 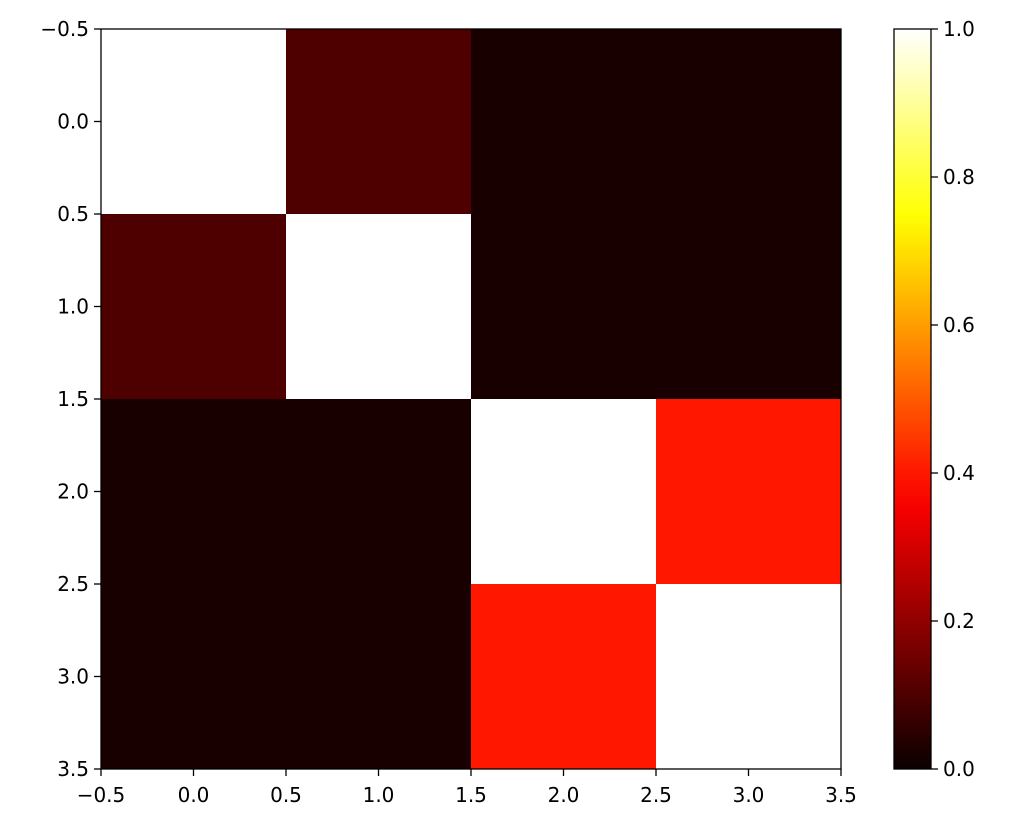 I want to click on x-tick-label: 0.0, so click(x=194, y=795).